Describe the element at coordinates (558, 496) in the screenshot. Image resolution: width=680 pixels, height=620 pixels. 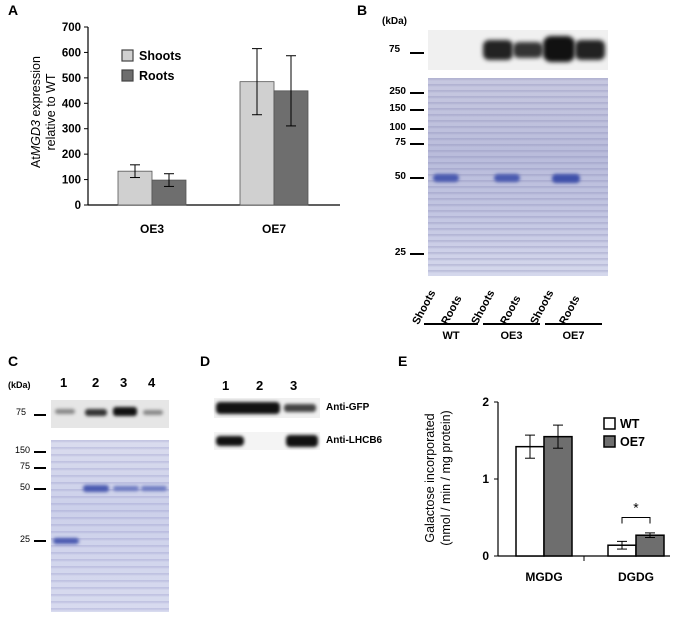
I see `bar-oe7-mgdg` at that location.